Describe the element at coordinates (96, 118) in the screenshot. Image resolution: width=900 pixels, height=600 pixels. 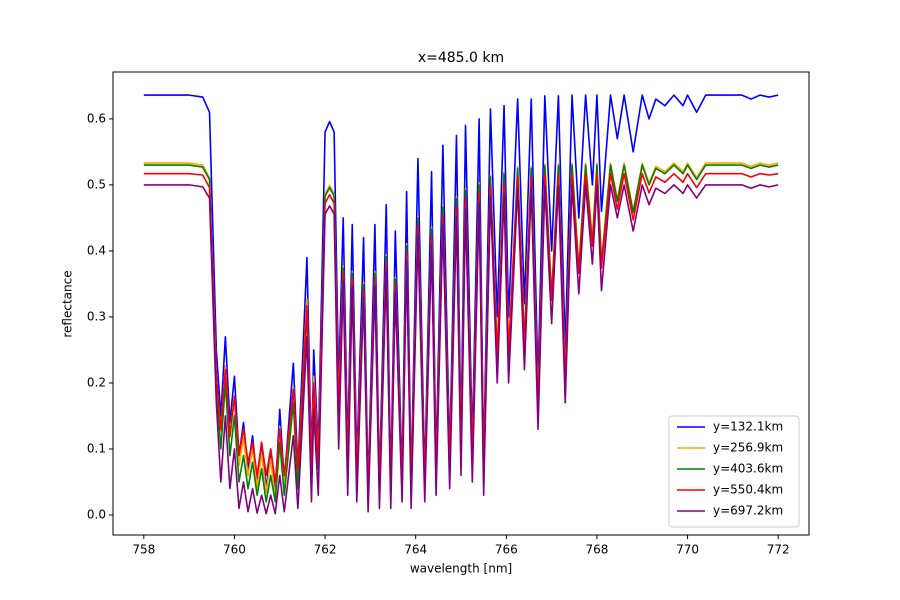
I see `y-tick-label: 0.6` at that location.